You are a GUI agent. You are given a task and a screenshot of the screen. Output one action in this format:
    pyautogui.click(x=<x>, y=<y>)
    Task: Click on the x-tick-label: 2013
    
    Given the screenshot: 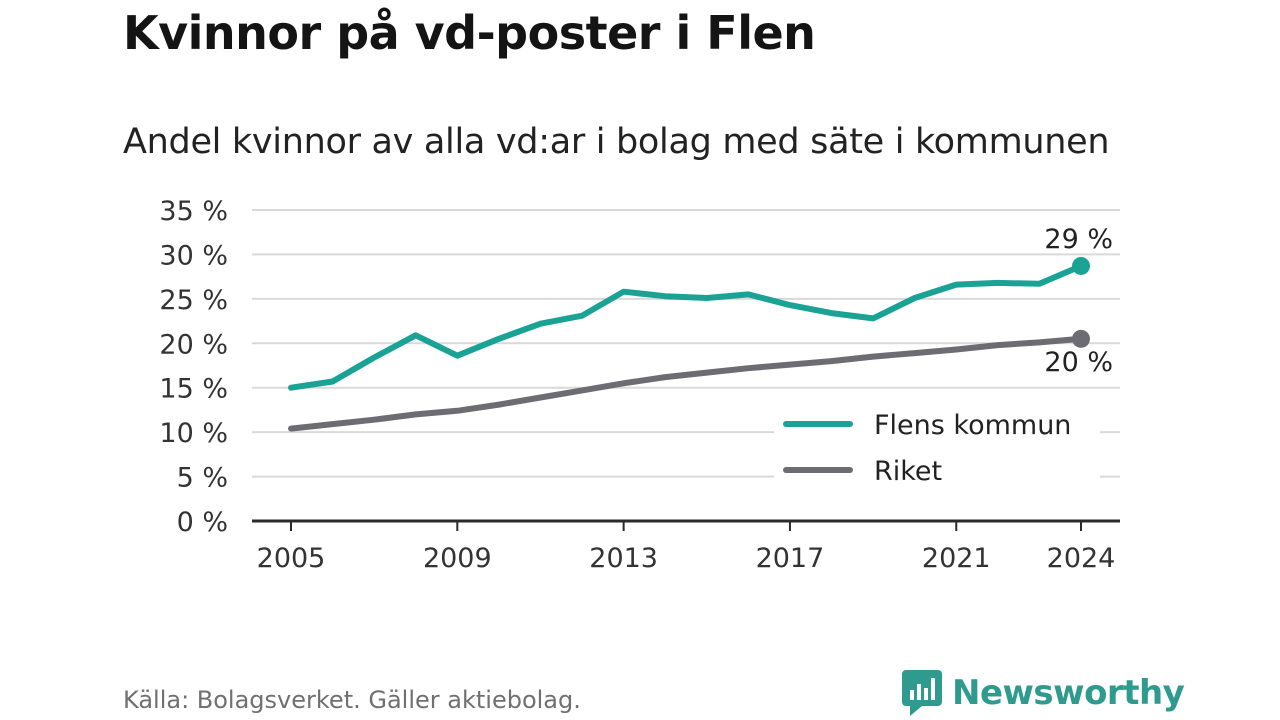 What is the action you would take?
    pyautogui.click(x=623, y=558)
    